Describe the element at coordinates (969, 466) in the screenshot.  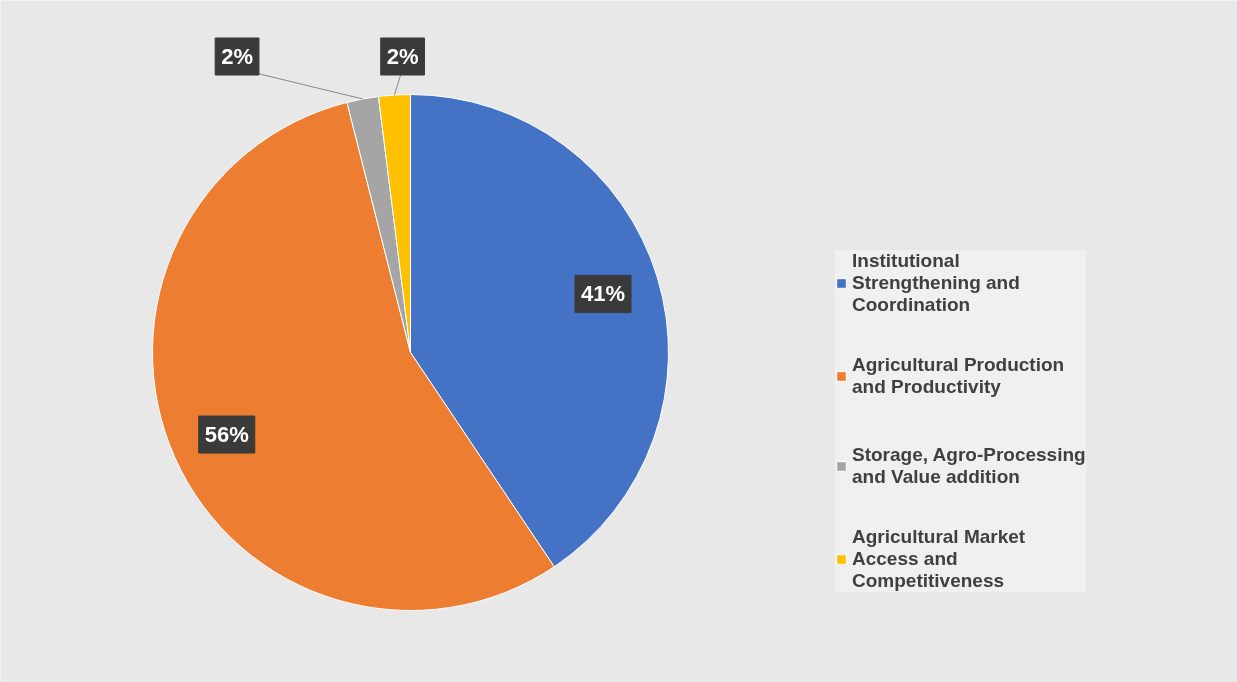
I see `legend-label: Storage, Agro-Processing and Value addition` at that location.